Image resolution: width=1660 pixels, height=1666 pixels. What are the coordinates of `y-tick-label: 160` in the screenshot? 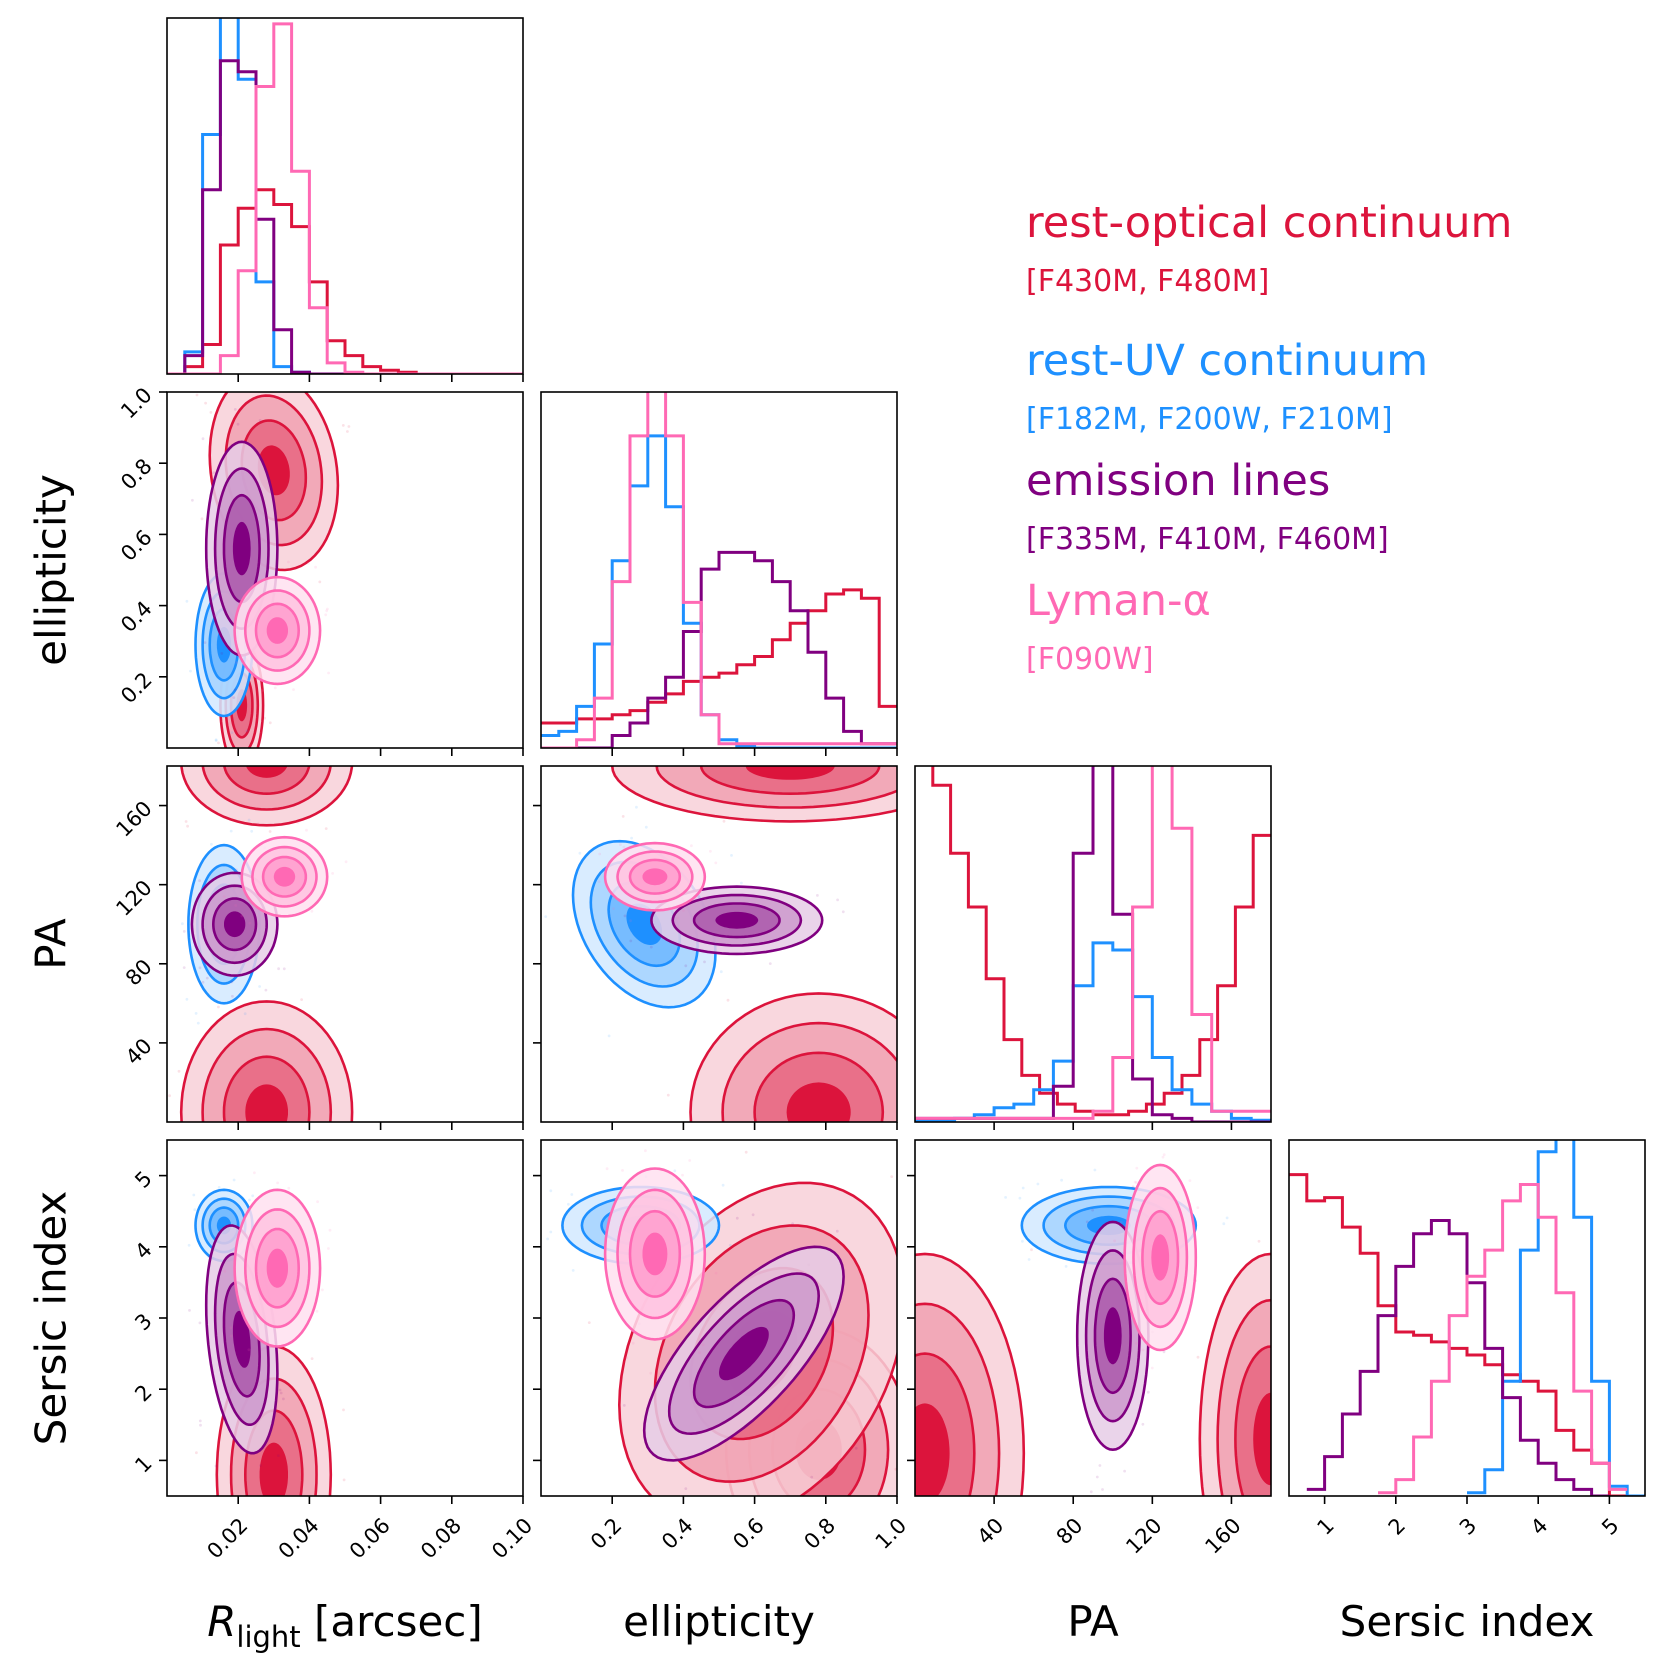 It's located at (133, 818).